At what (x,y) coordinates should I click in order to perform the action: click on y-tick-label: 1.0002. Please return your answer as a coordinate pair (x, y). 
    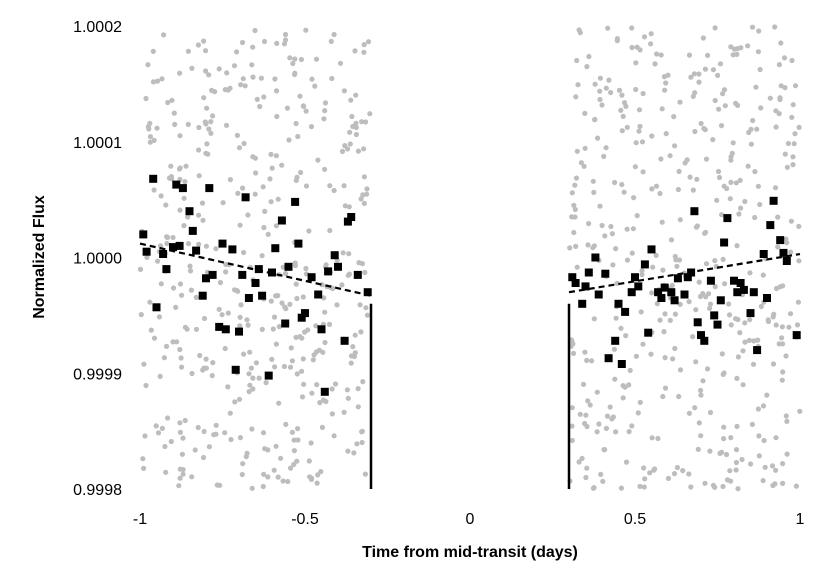
    Looking at the image, I should click on (97, 27).